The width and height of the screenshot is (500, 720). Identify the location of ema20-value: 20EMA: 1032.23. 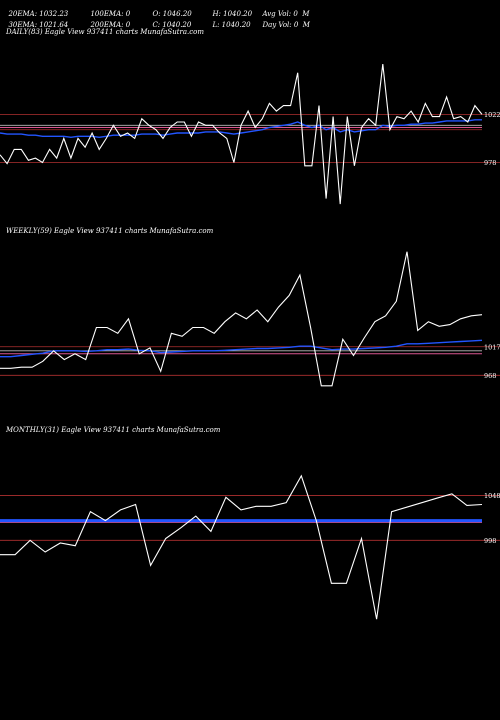
(38, 14).